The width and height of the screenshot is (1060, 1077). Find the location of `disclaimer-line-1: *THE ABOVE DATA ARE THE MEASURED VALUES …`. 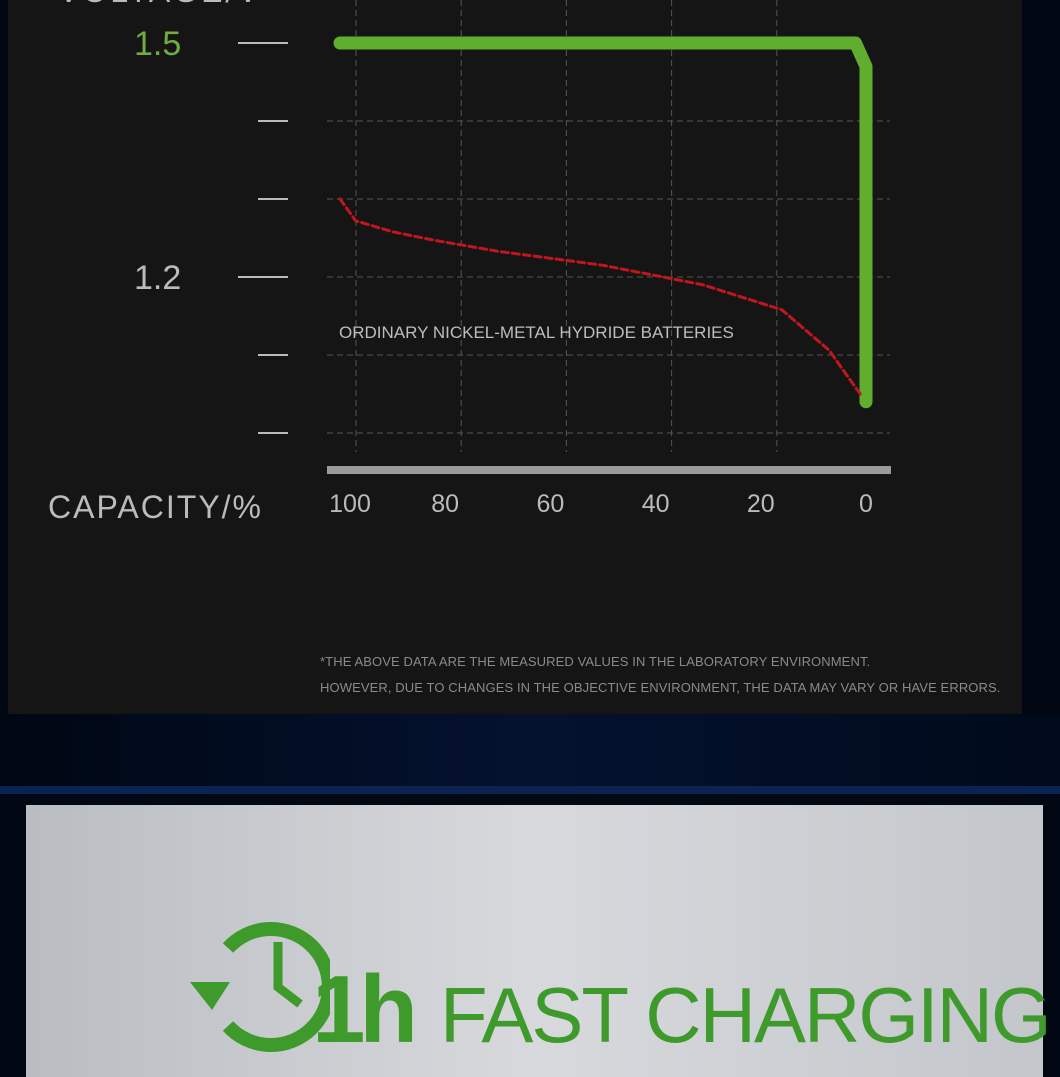

disclaimer-line-1: *THE ABOVE DATA ARE THE MEASURED VALUES … is located at coordinates (595, 661).